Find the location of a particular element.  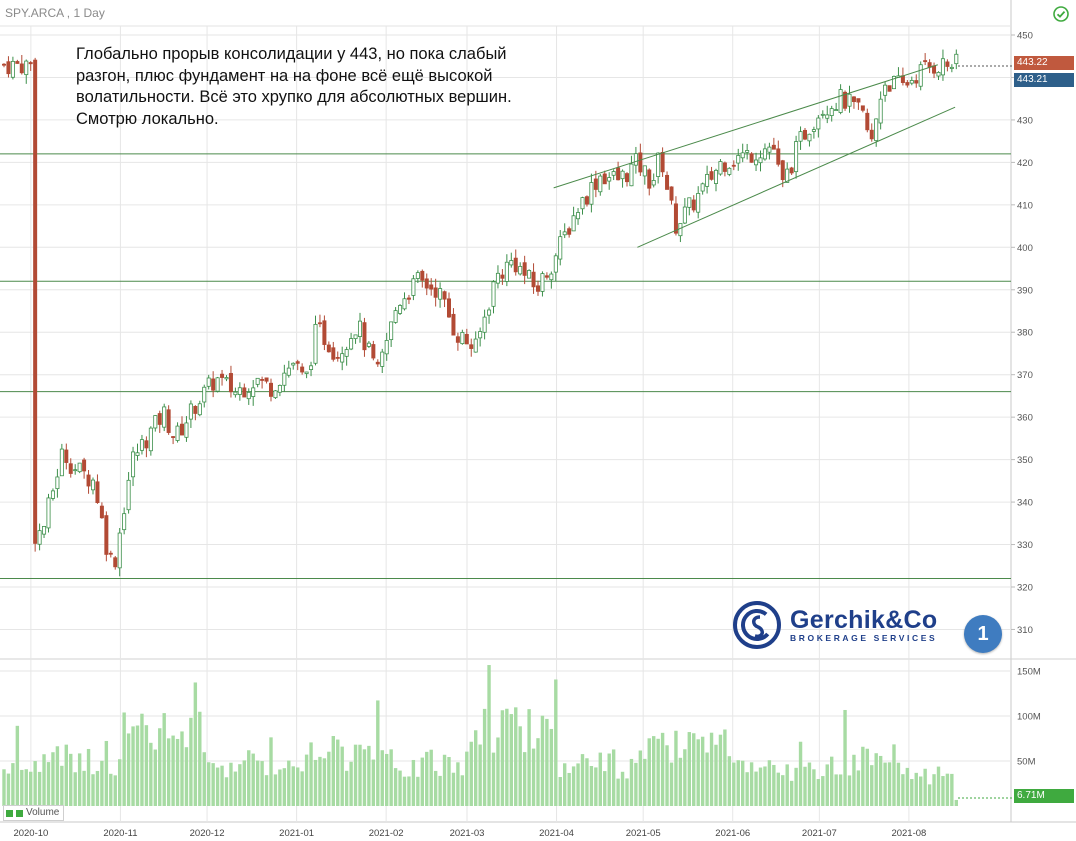

price-tick-label: 400 is located at coordinates (1025, 248).